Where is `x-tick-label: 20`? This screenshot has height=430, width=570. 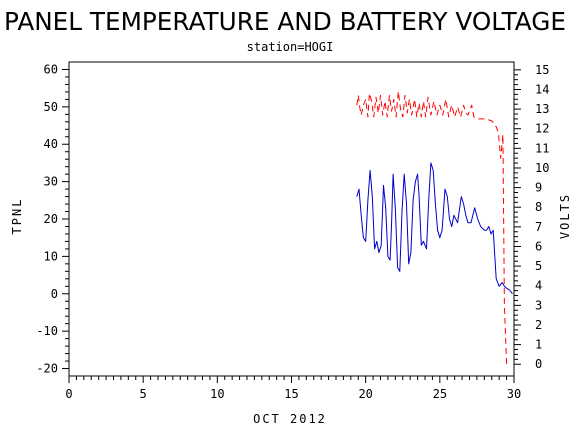
x-tick-label: 20 is located at coordinates (365, 394).